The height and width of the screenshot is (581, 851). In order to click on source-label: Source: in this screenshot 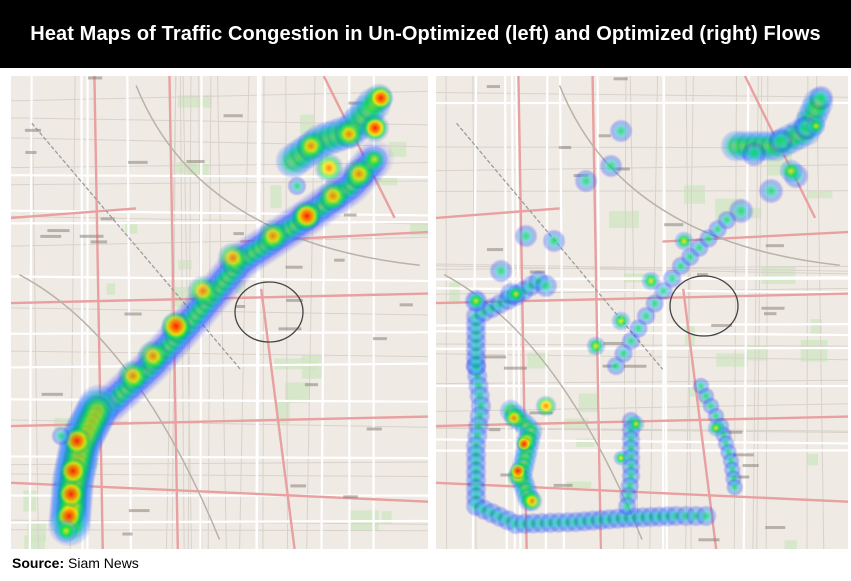, I will do `click(38, 563)`.